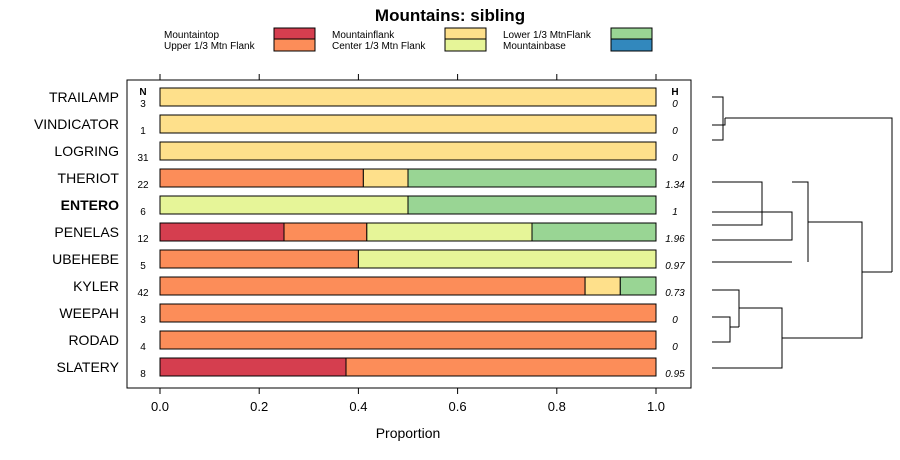 The height and width of the screenshot is (460, 900). What do you see at coordinates (363, 35) in the screenshot?
I see `legend-label-mountainflank: Mountainflank` at bounding box center [363, 35].